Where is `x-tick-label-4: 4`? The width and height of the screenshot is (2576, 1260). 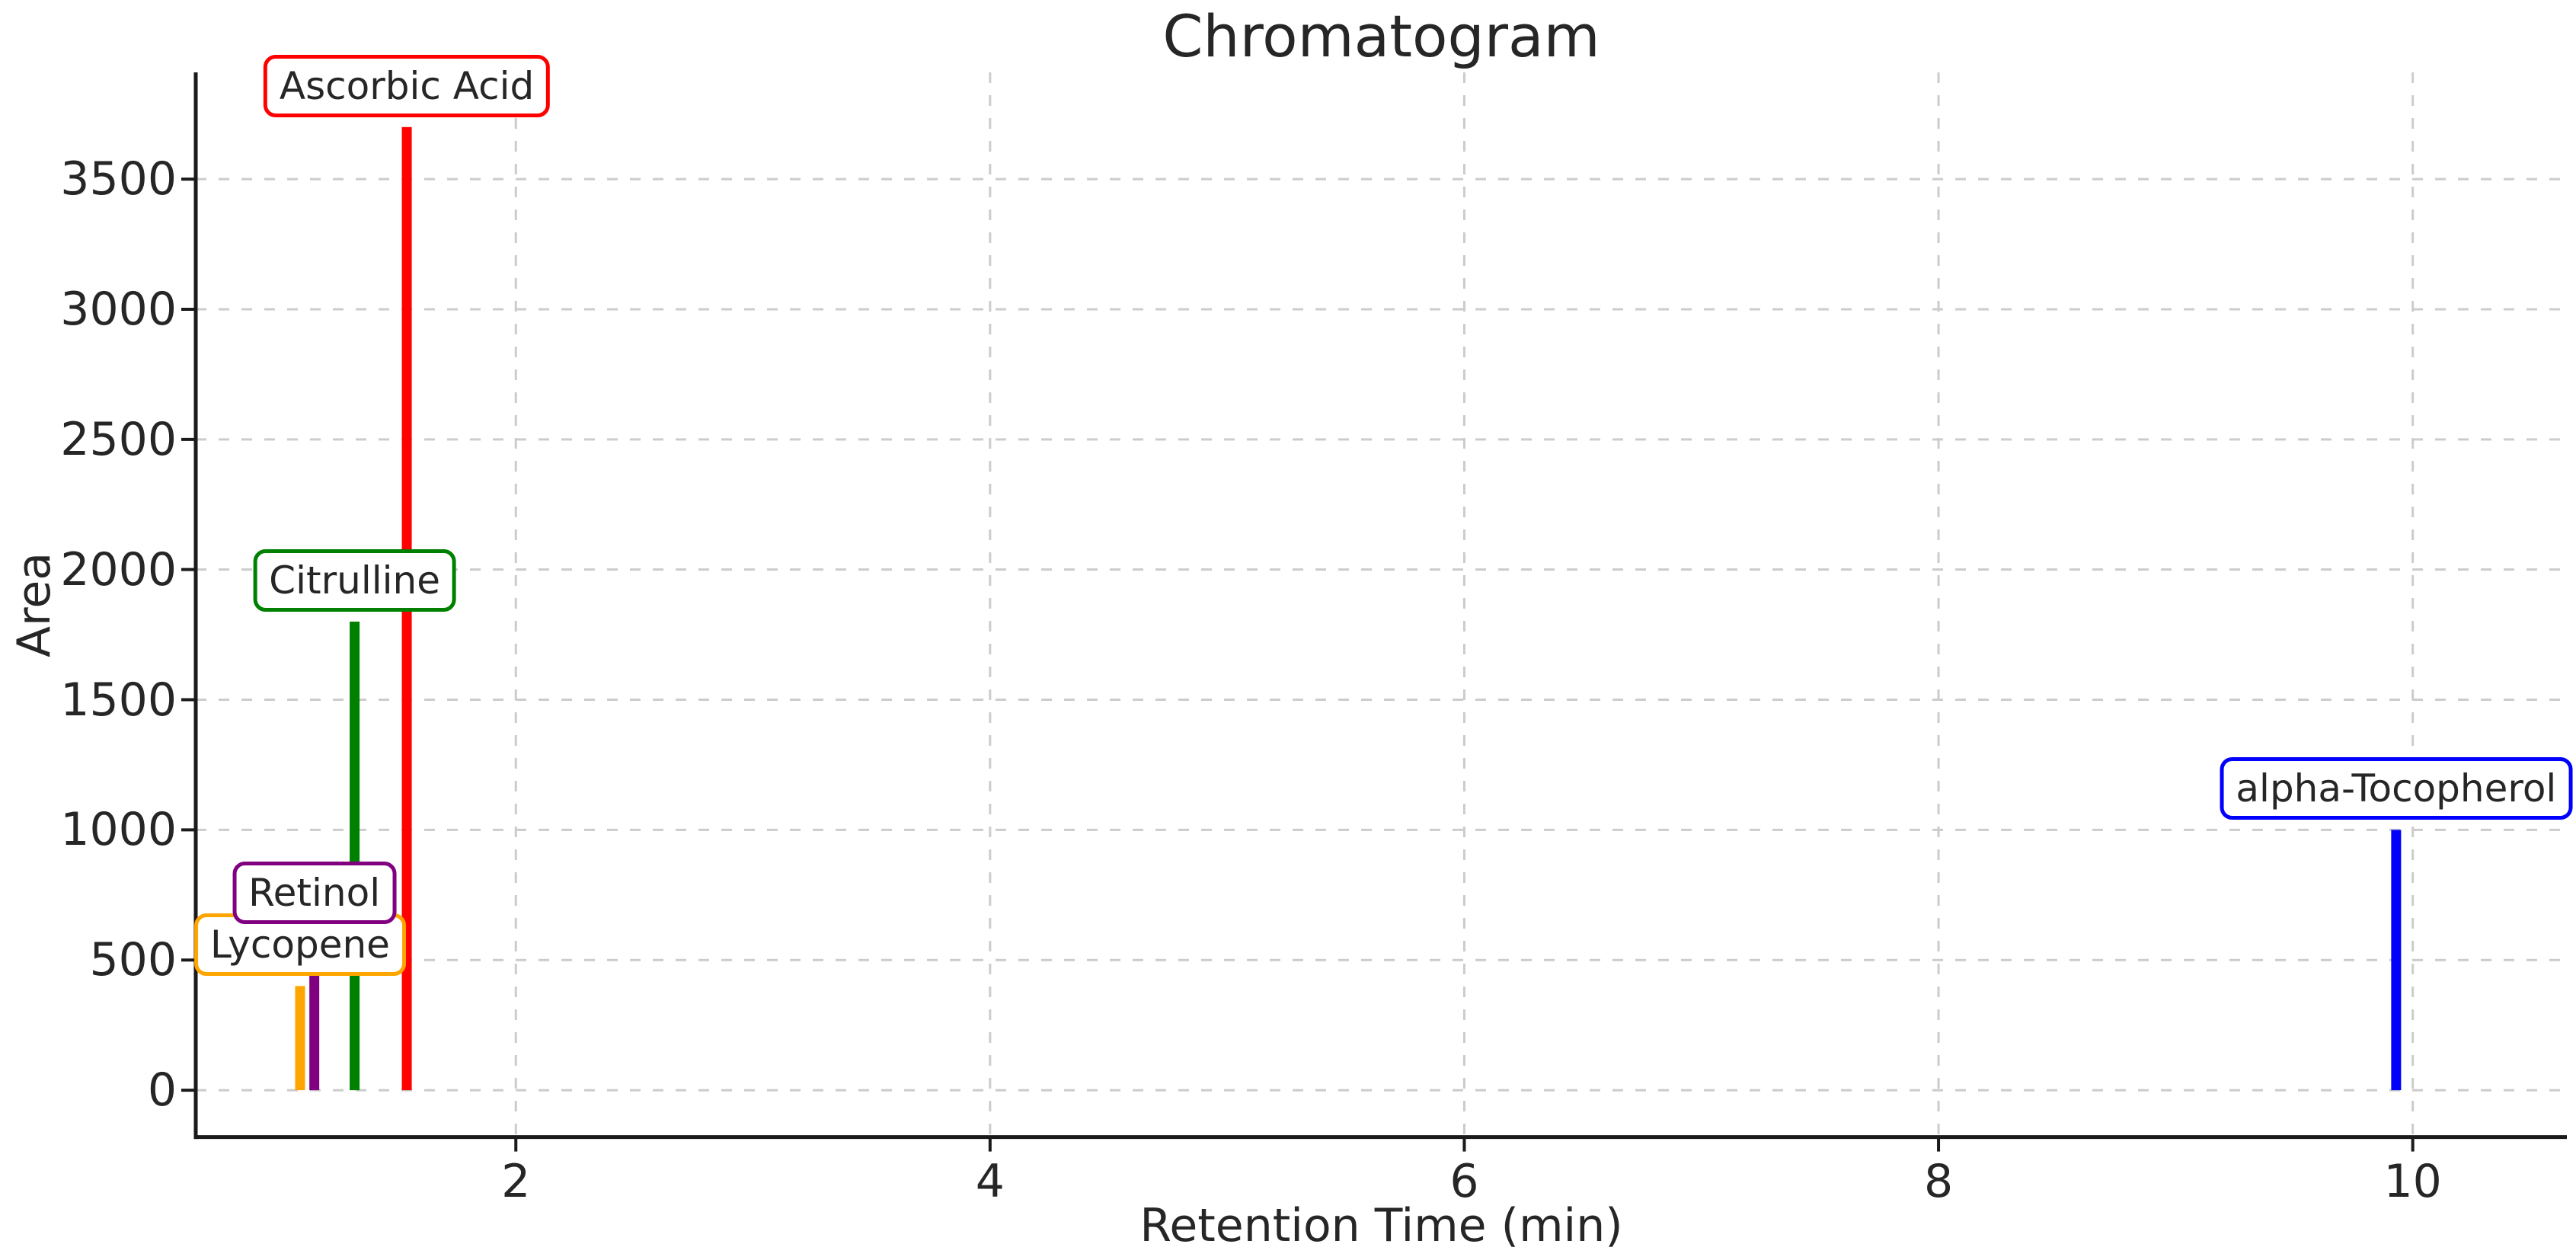 x-tick-label-4: 4 is located at coordinates (990, 1181).